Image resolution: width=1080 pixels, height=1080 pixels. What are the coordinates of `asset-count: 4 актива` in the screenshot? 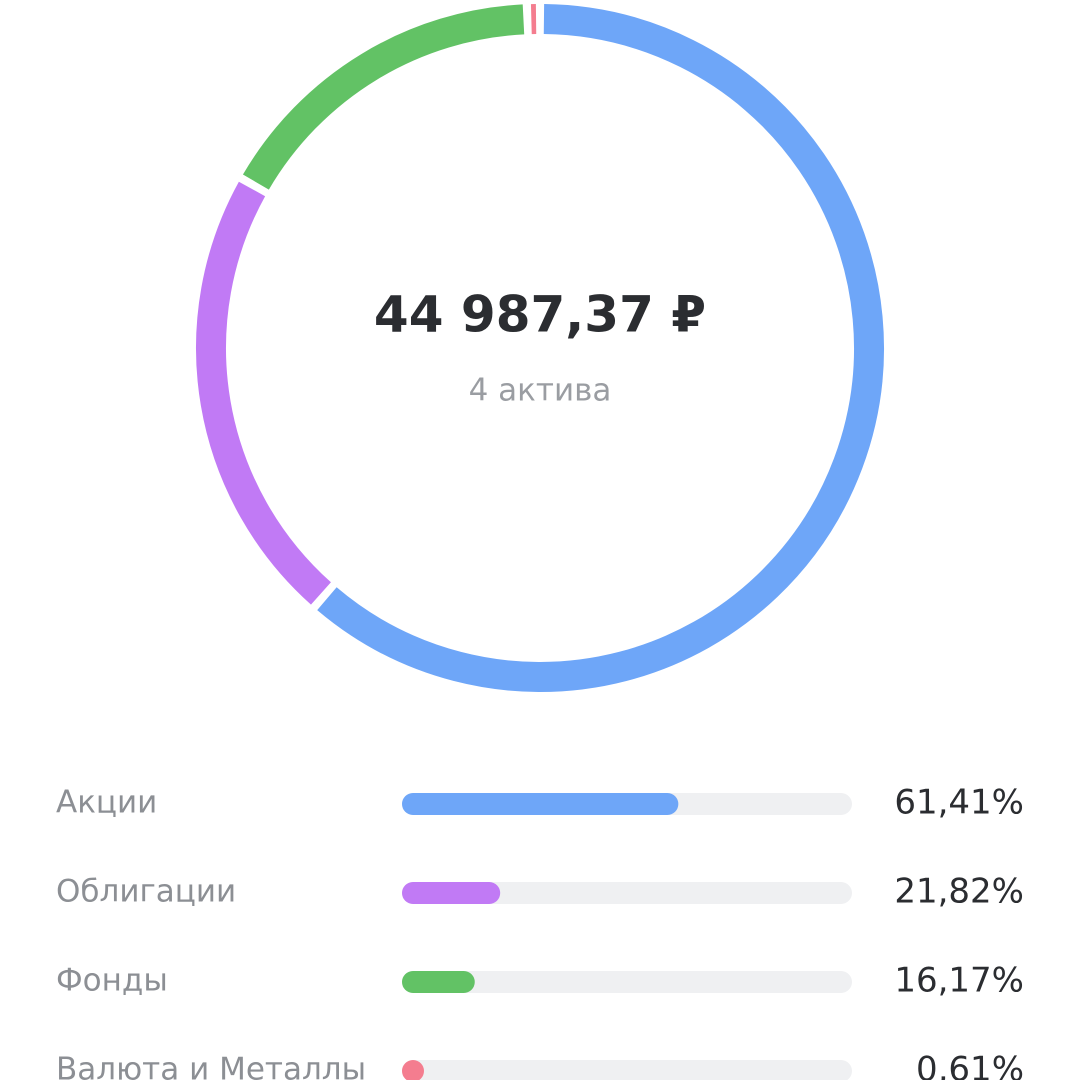 It's located at (540, 391).